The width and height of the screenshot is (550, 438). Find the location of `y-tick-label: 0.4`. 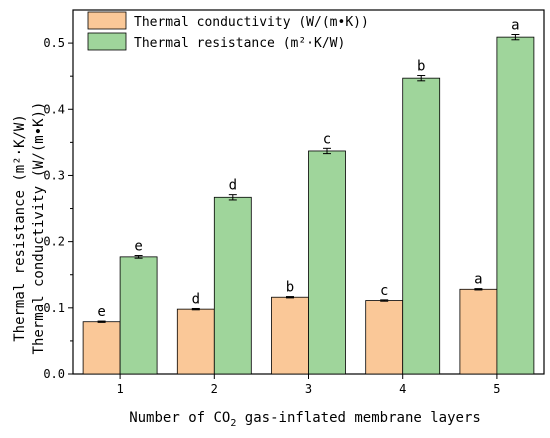

y-tick-label: 0.4 is located at coordinates (54, 109).